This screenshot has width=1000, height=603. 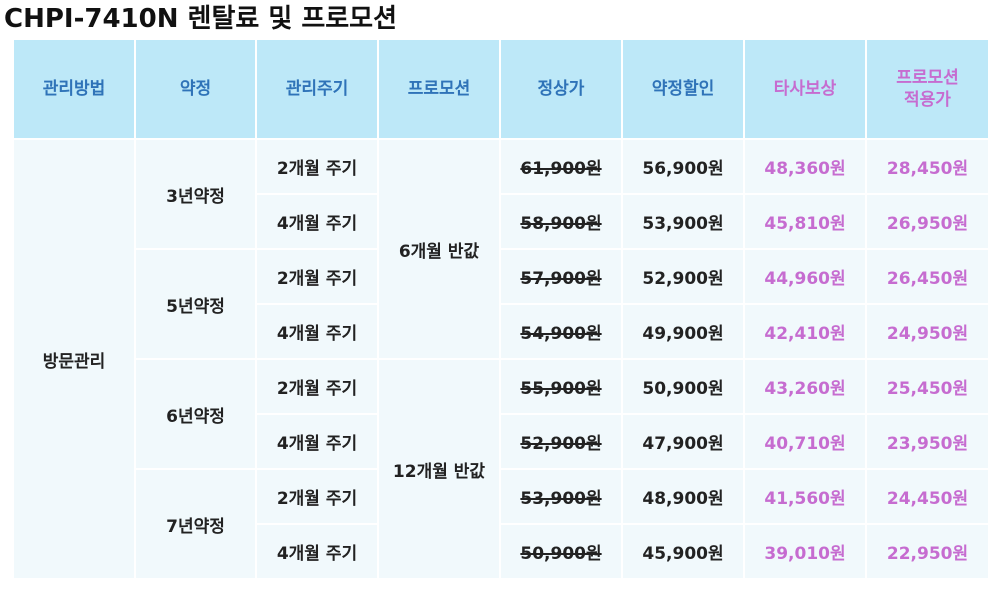 What do you see at coordinates (805, 441) in the screenshot?
I see `competitor-comp-cell: 40,710원` at bounding box center [805, 441].